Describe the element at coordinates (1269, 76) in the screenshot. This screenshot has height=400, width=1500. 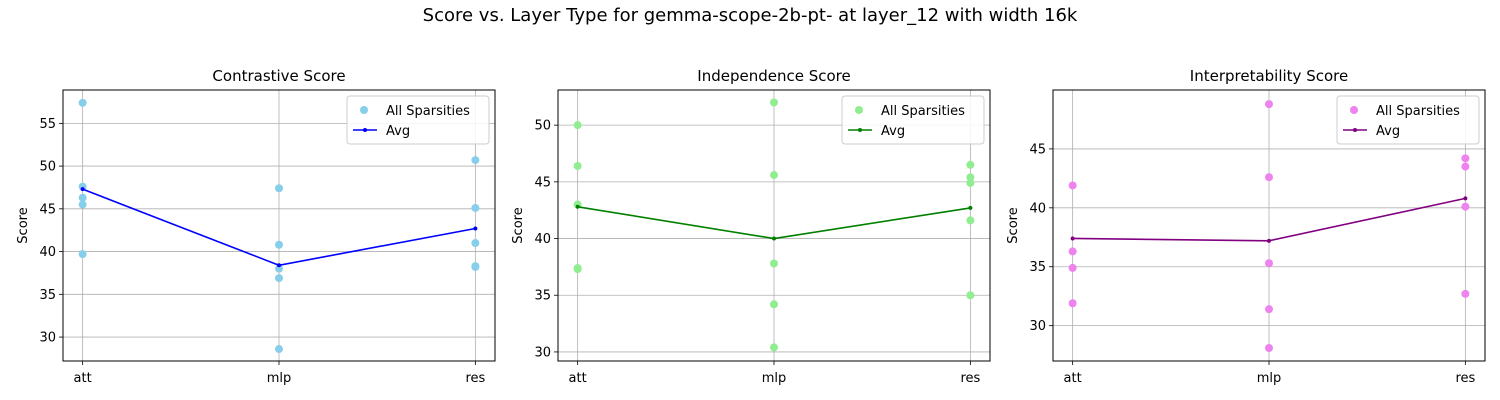
I see `chart-title: Interpretability Score` at that location.